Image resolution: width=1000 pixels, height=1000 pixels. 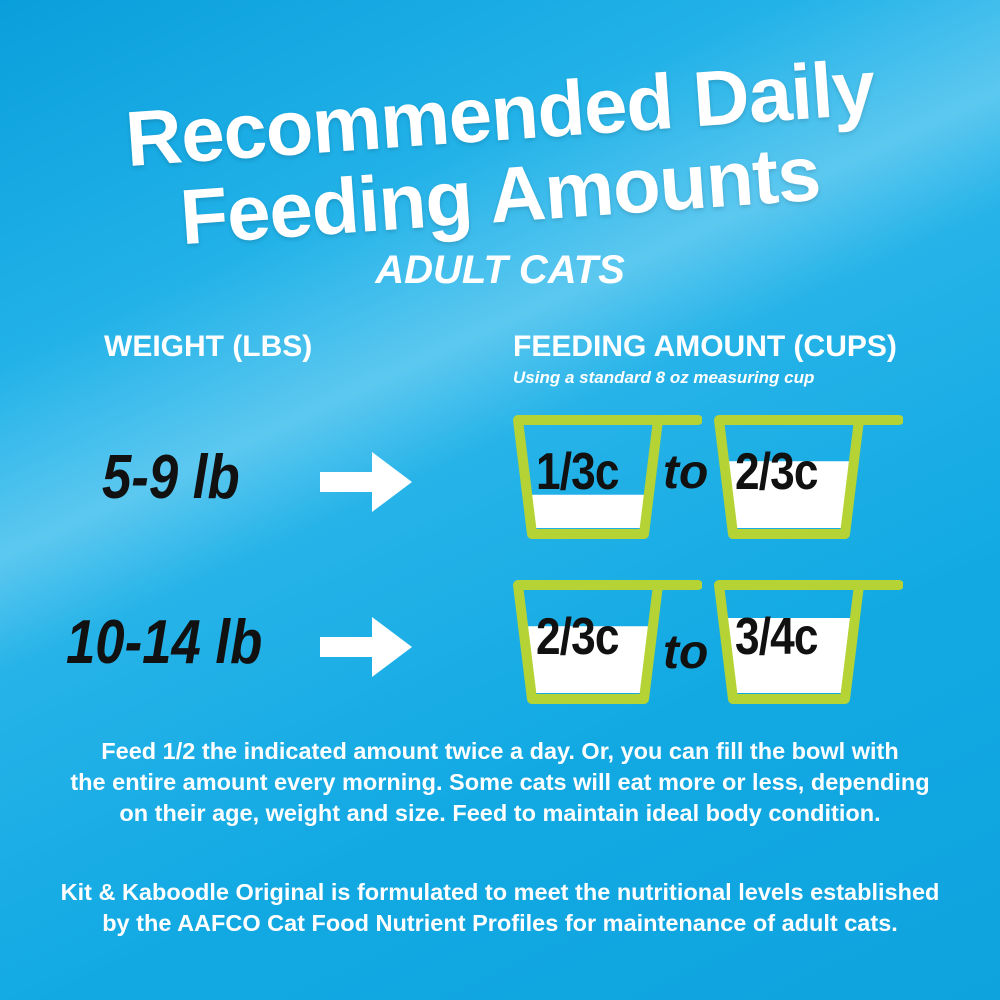 What do you see at coordinates (664, 377) in the screenshot?
I see `amount-note: Using a standard 8 oz measuring cup` at bounding box center [664, 377].